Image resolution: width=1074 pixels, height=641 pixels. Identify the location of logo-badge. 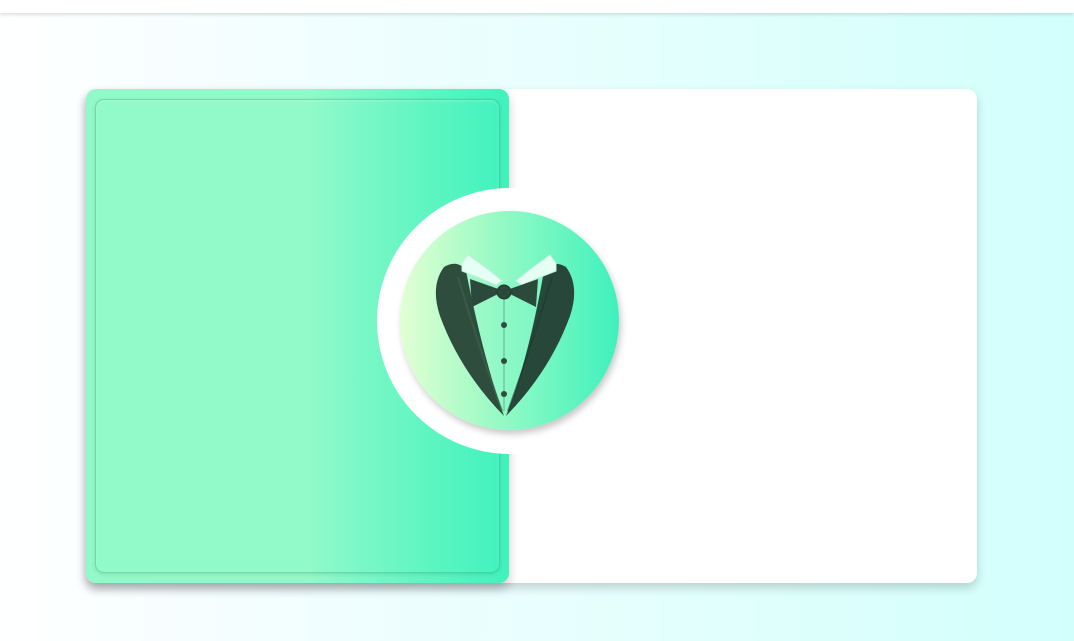
(509, 320).